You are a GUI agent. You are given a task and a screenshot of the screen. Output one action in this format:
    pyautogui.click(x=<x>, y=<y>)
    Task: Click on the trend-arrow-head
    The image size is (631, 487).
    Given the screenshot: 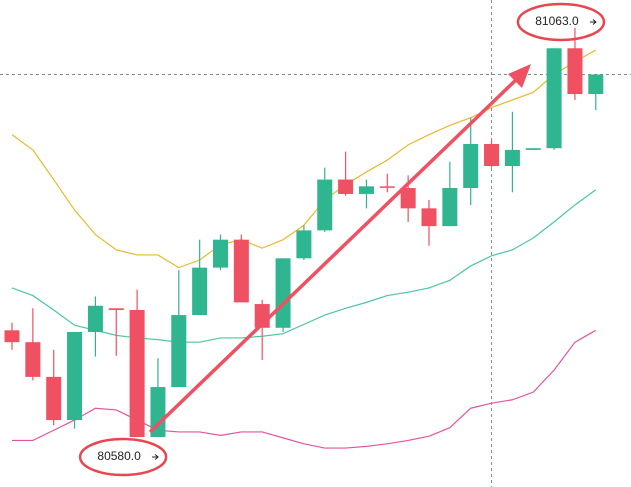 What is the action you would take?
    pyautogui.click(x=519, y=76)
    